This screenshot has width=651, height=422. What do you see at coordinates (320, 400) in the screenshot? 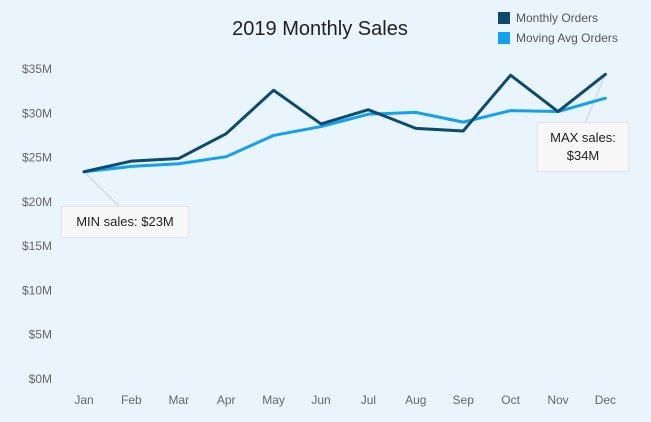
I see `x-tick-label-jun: Jun` at bounding box center [320, 400].